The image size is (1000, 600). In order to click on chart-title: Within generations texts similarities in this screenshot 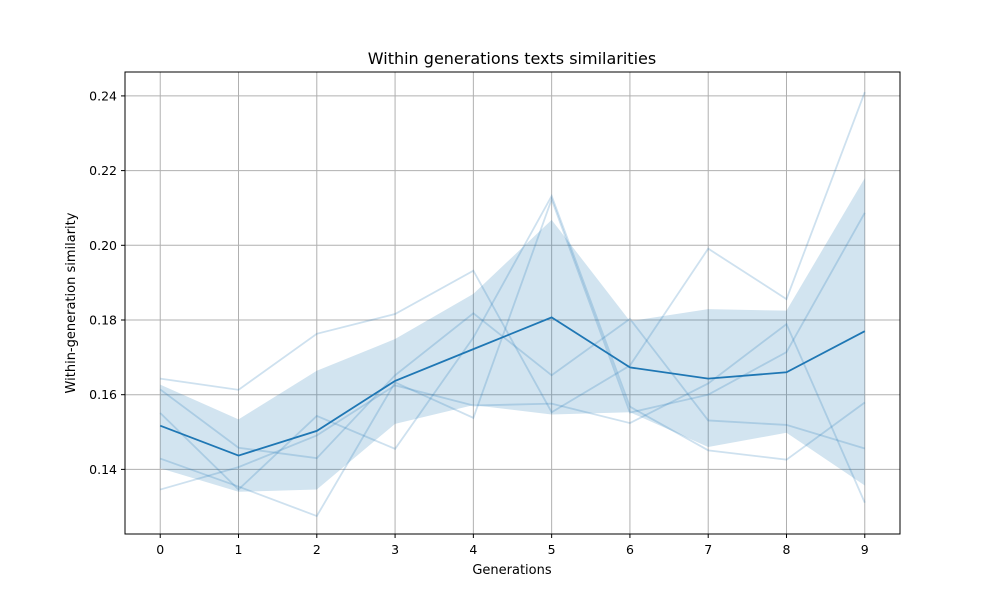, I will do `click(512, 58)`.